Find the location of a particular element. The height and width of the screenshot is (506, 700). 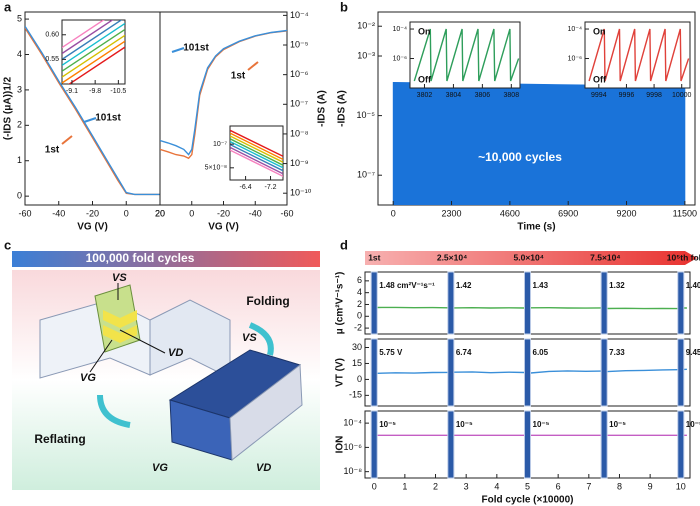

arrow is located at coordinates (114, 411).